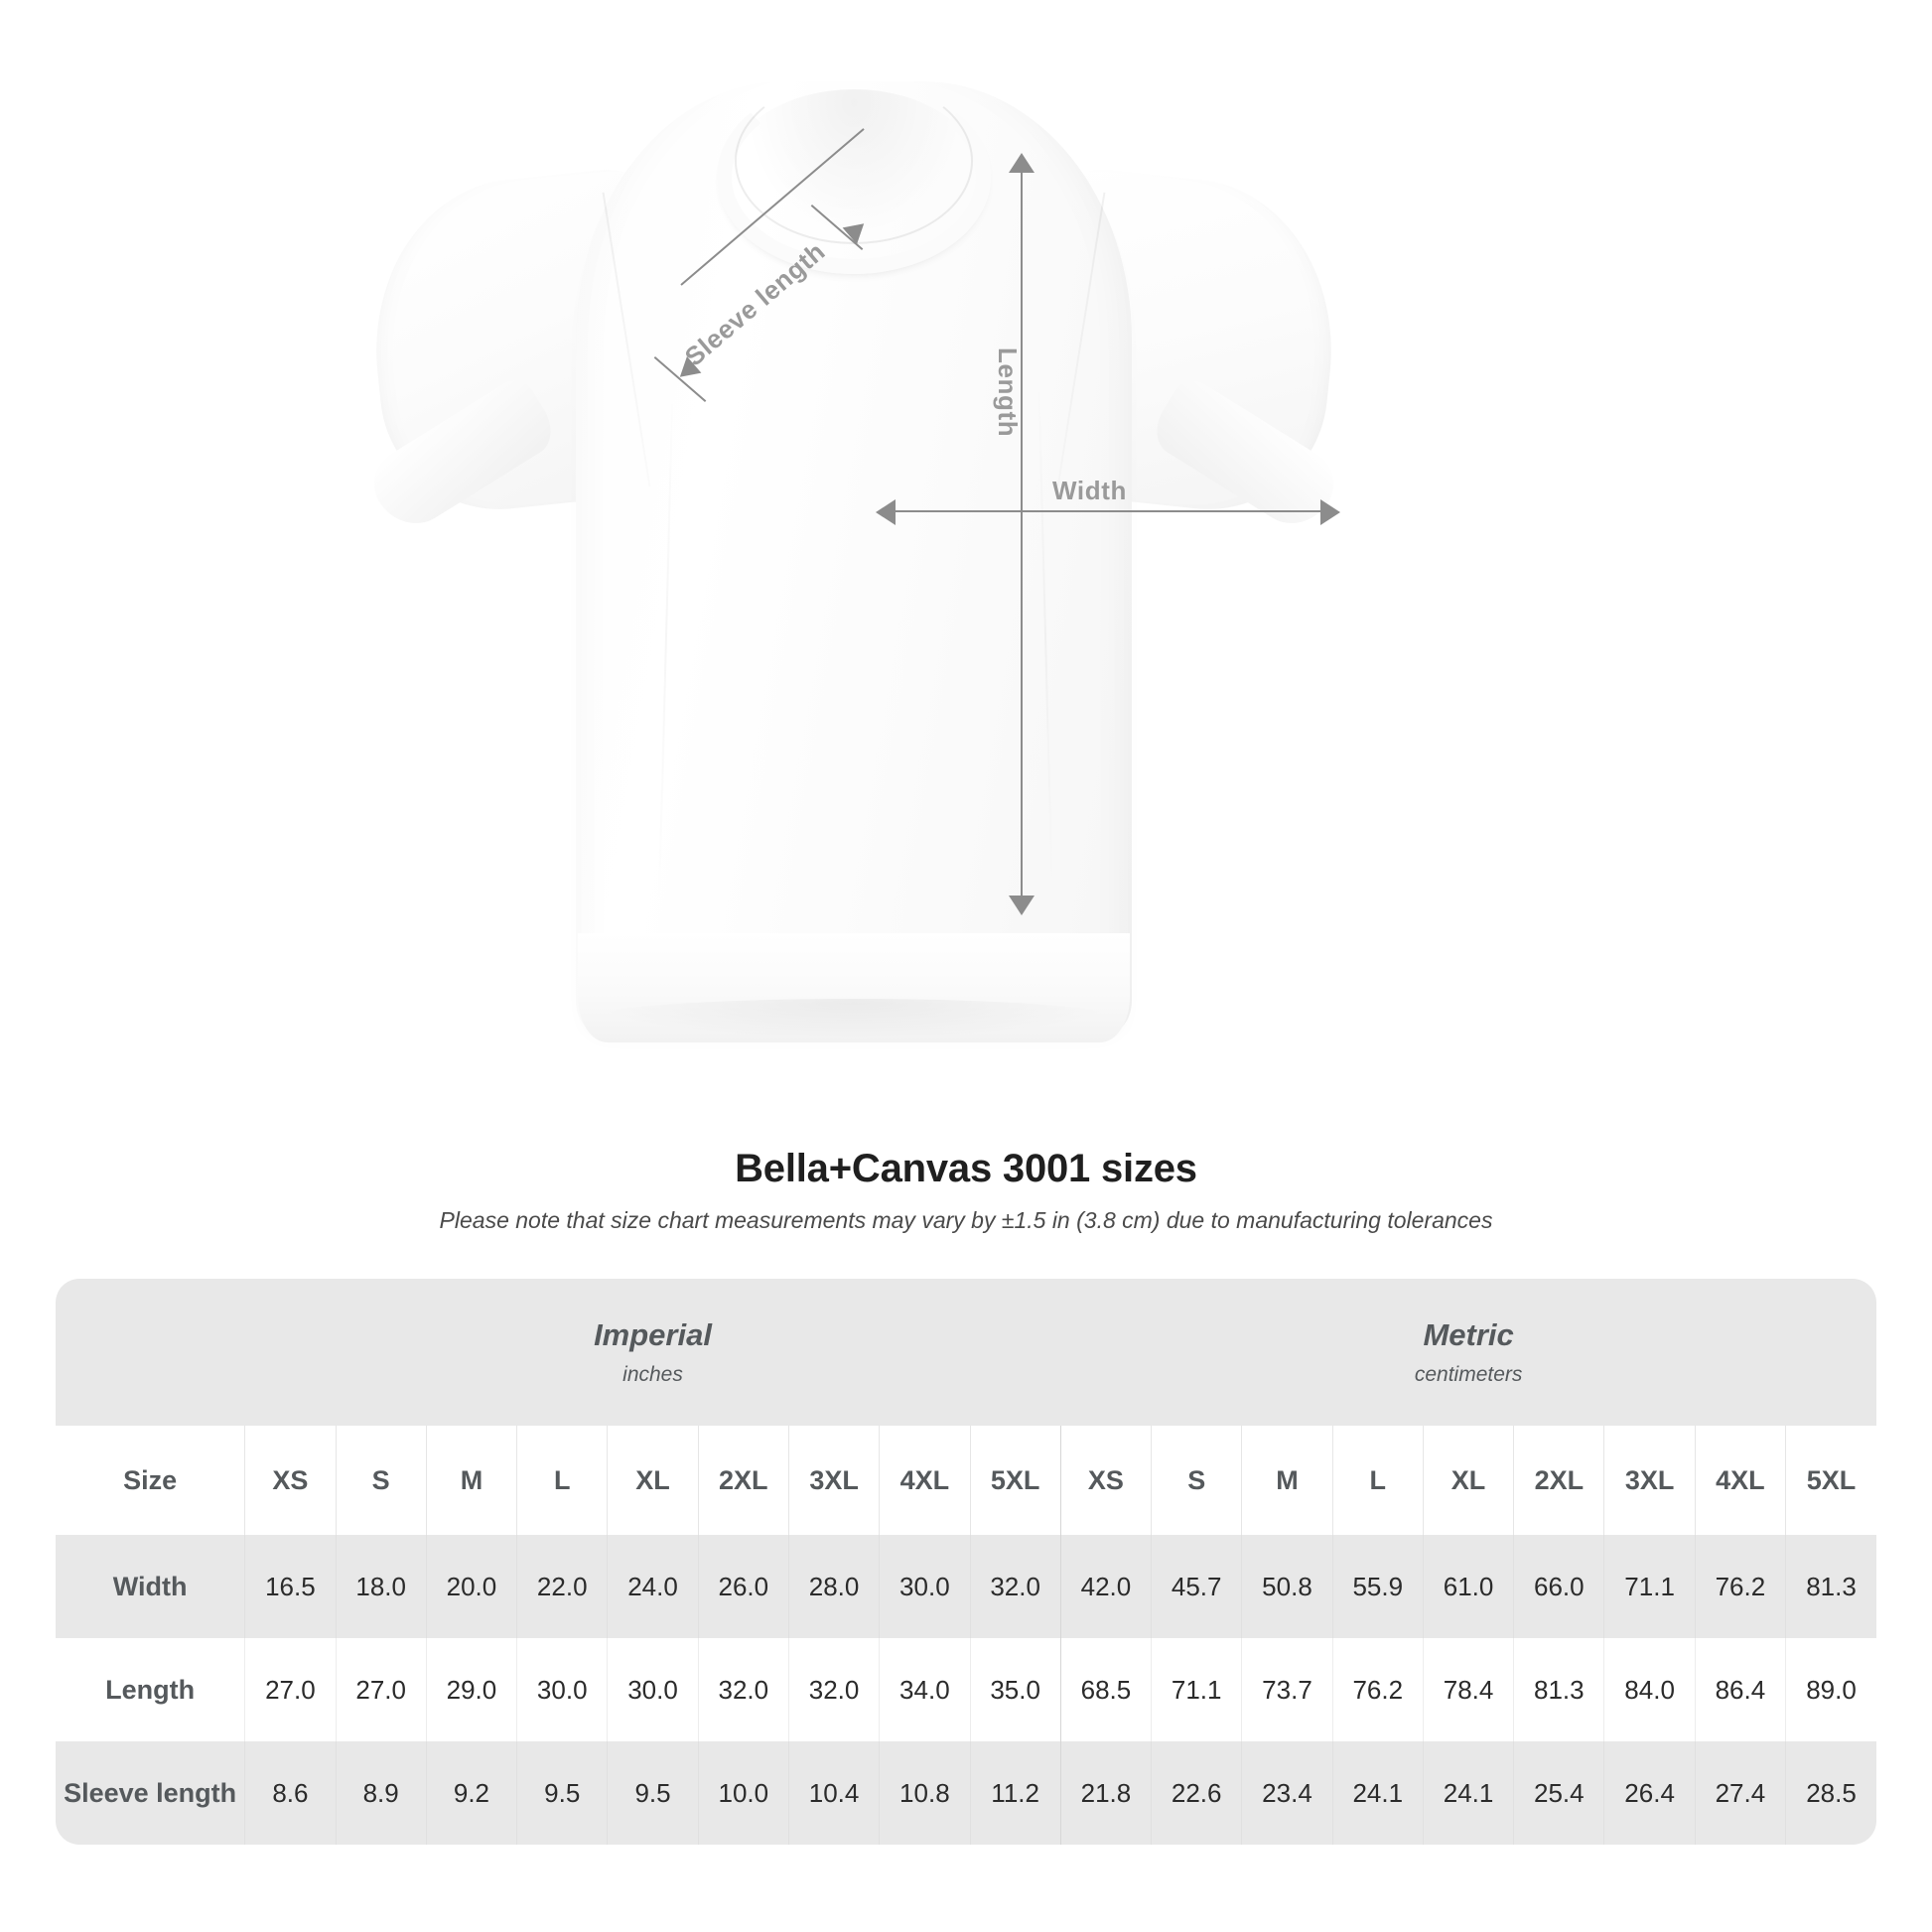 The height and width of the screenshot is (1932, 1932). Describe the element at coordinates (1377, 1690) in the screenshot. I see `cell-length-metric-l: 76.2` at that location.